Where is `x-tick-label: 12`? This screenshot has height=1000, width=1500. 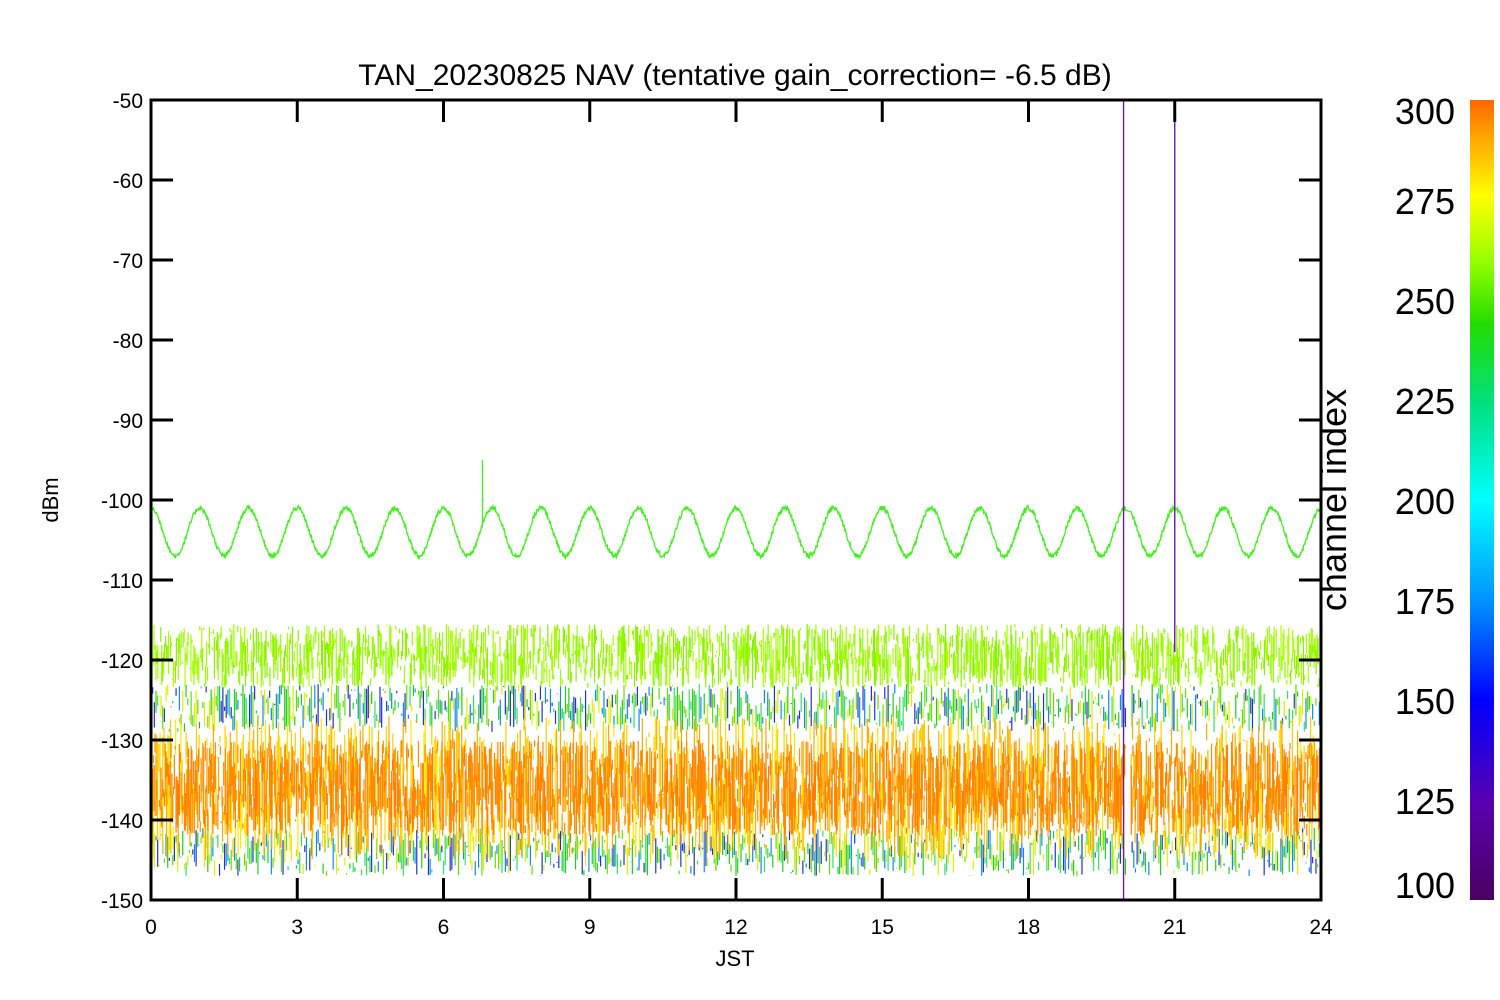
x-tick-label: 12 is located at coordinates (735, 927).